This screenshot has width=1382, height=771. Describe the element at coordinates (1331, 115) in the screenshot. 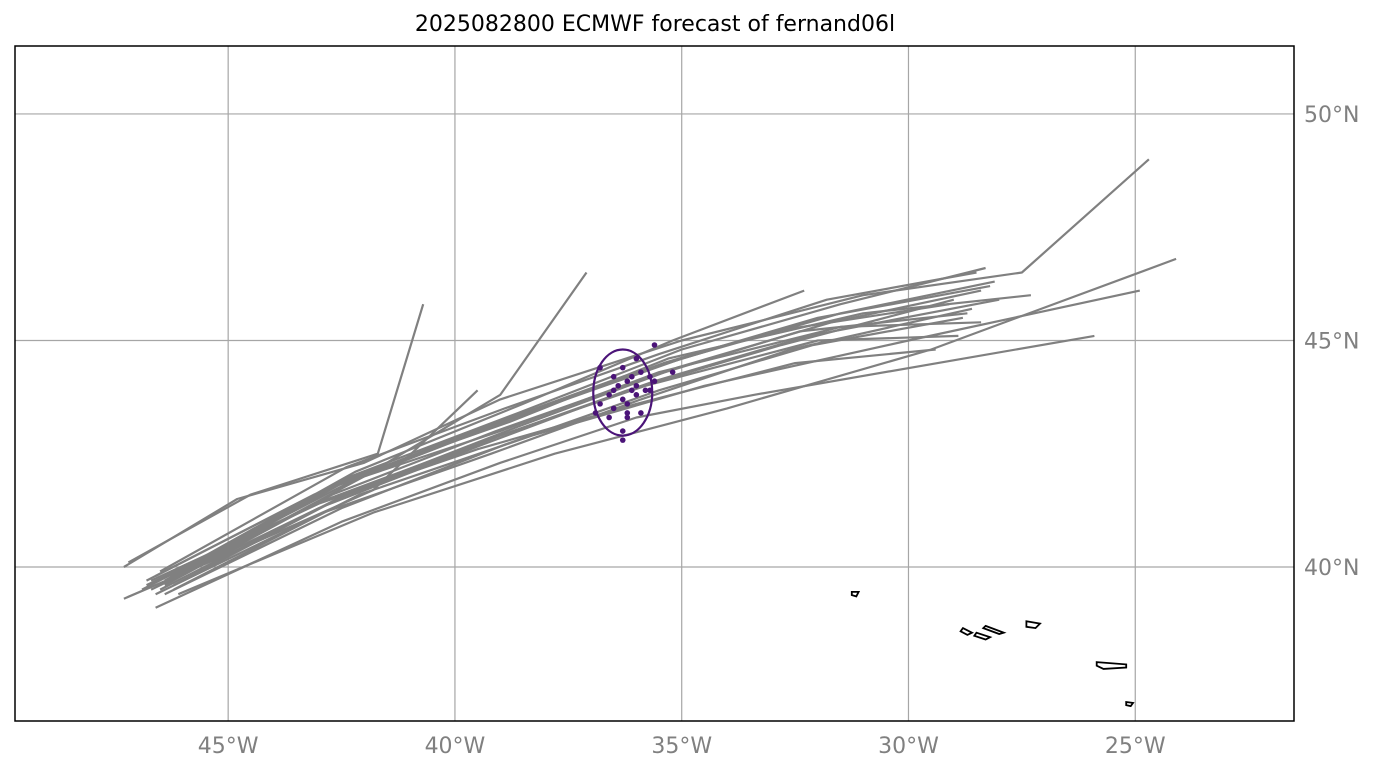

I see `lat-tick-label: 50°N` at that location.